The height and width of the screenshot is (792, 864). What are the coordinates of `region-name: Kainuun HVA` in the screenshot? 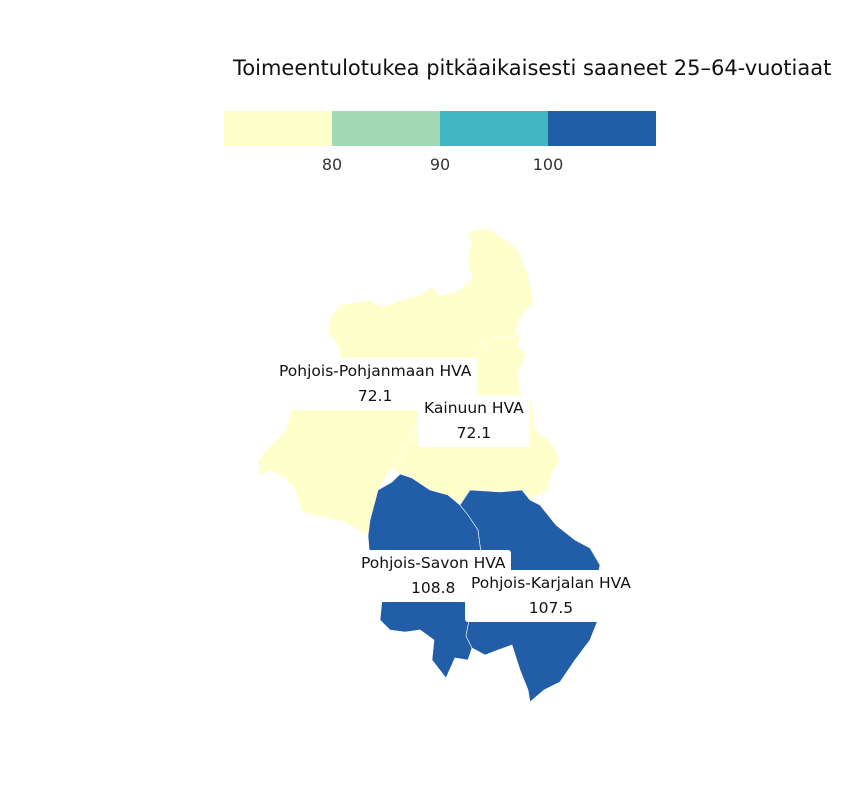 It's located at (474, 408).